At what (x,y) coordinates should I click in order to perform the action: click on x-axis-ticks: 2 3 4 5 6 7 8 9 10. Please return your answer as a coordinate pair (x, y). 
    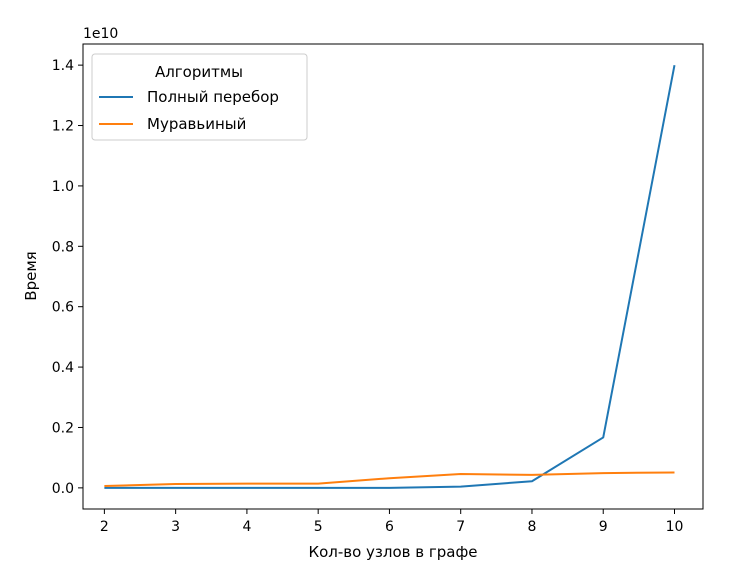
    Looking at the image, I should click on (391, 522).